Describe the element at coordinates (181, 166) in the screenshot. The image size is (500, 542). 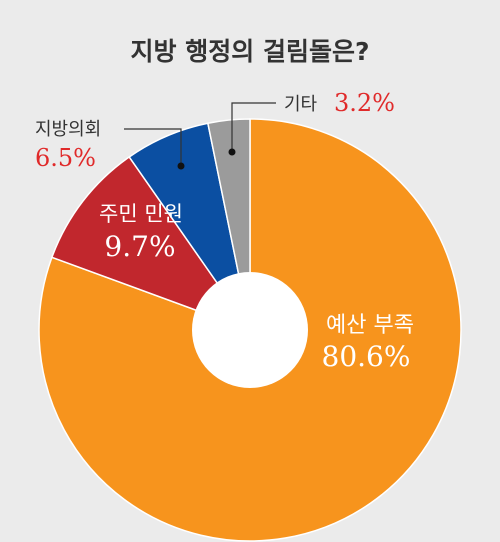
I see `callout-dot-council` at that location.